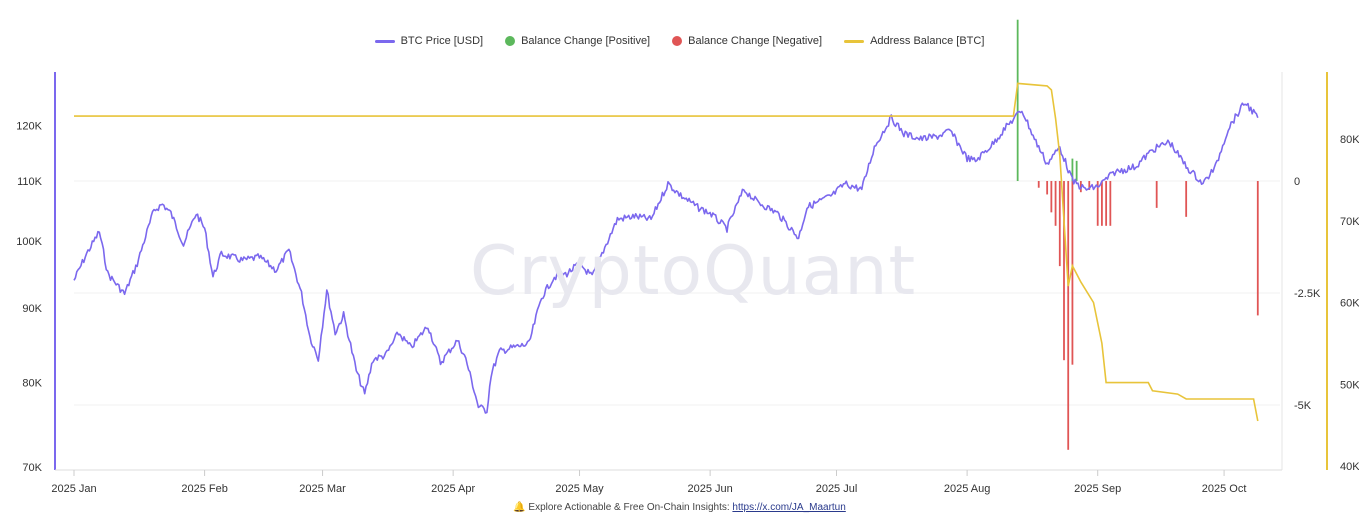 The height and width of the screenshot is (520, 1359). I want to click on legend-label: BTC Price [USD], so click(442, 41).